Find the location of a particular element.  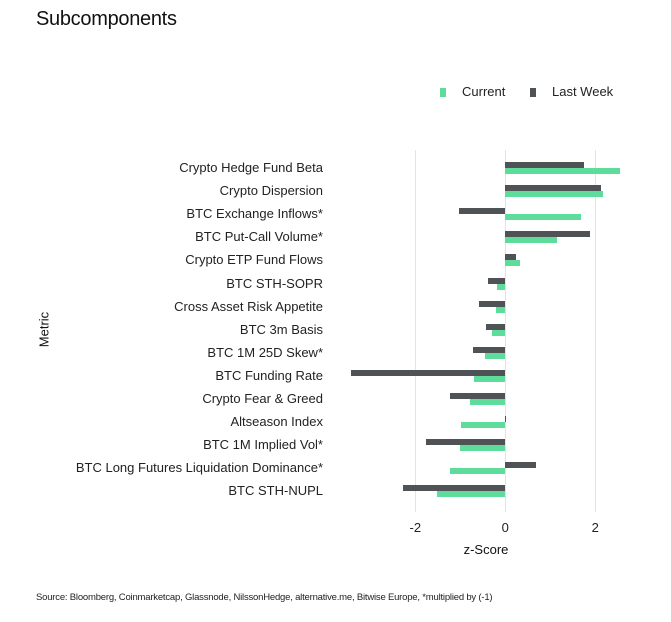

category-label: BTC STH-SOPR is located at coordinates (274, 283).